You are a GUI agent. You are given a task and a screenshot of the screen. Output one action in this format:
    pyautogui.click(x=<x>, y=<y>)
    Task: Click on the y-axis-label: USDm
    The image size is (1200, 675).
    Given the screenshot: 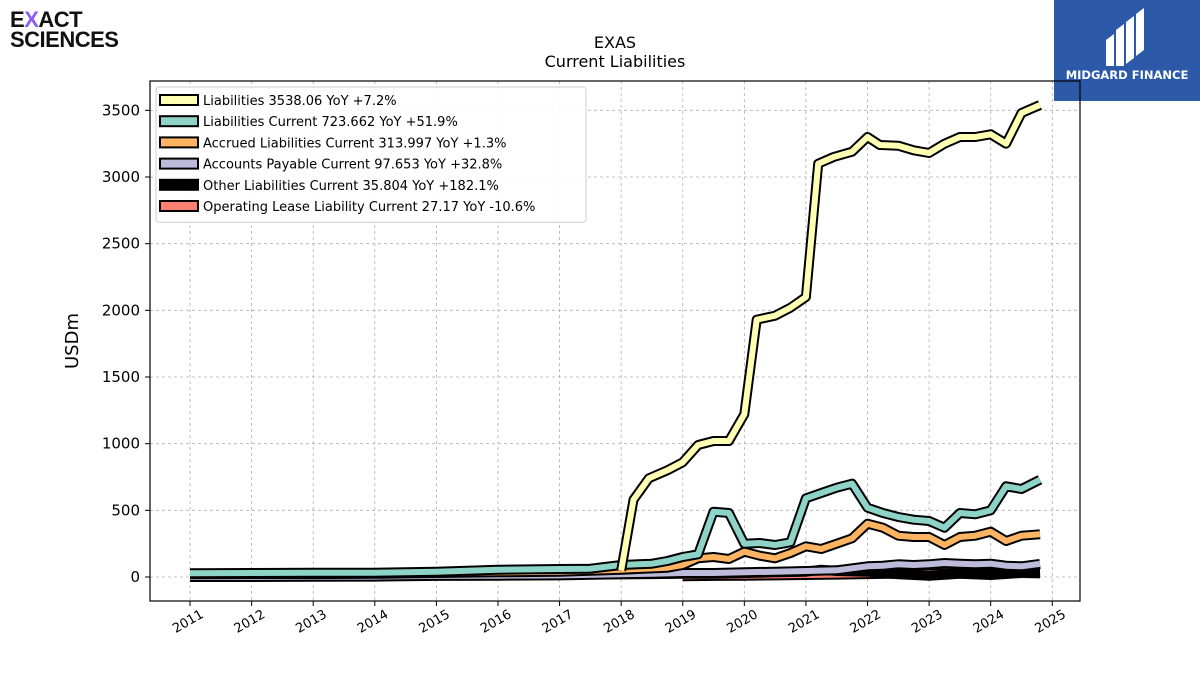 What is the action you would take?
    pyautogui.click(x=72, y=341)
    